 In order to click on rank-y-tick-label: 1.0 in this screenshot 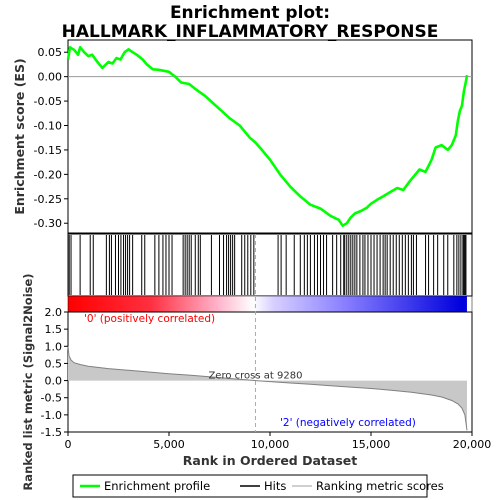, I will do `click(54, 346)`.